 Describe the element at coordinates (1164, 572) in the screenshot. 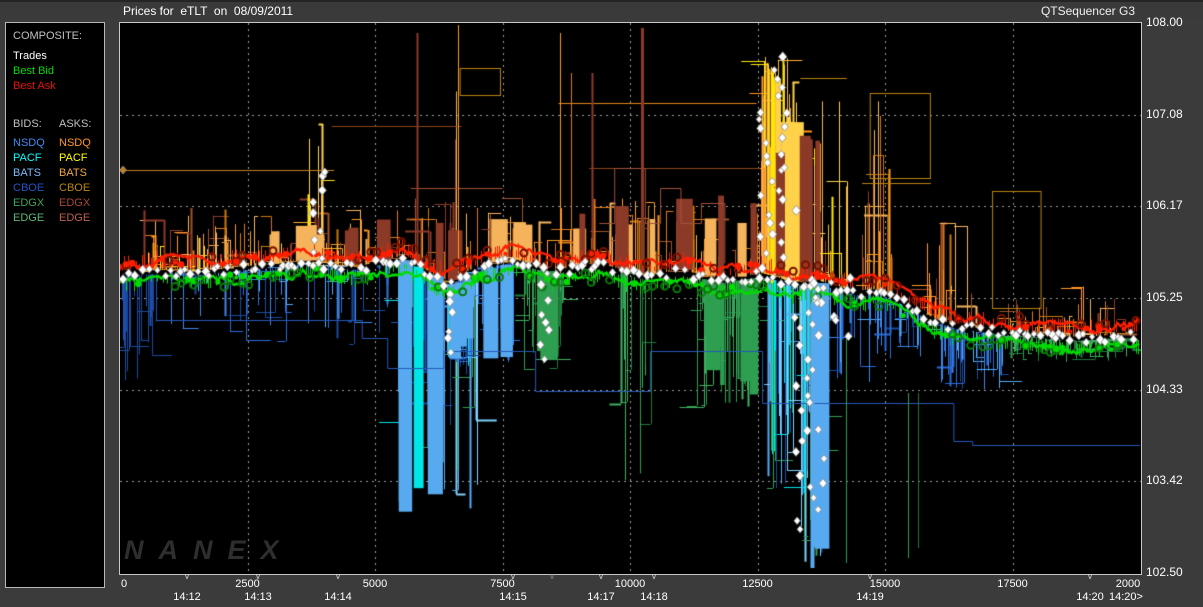

I see `y-axis-label: 102.50` at that location.